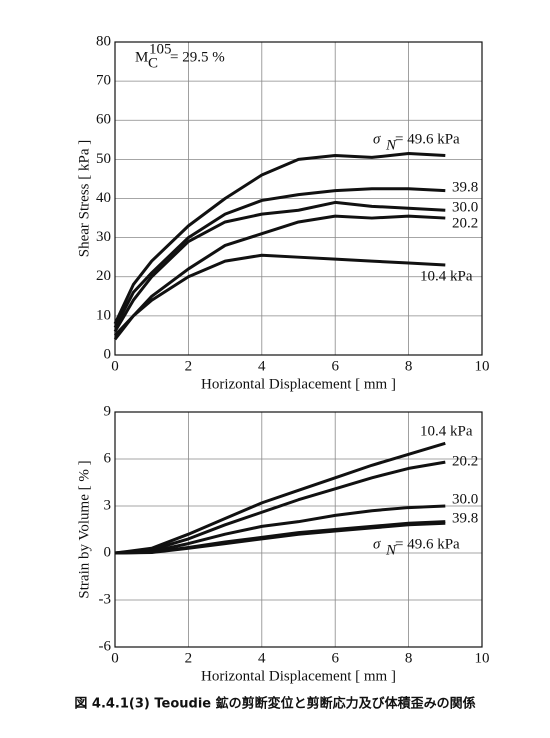 The height and width of the screenshot is (738, 550). I want to click on annotation-text: = 29.5 %, so click(197, 57).